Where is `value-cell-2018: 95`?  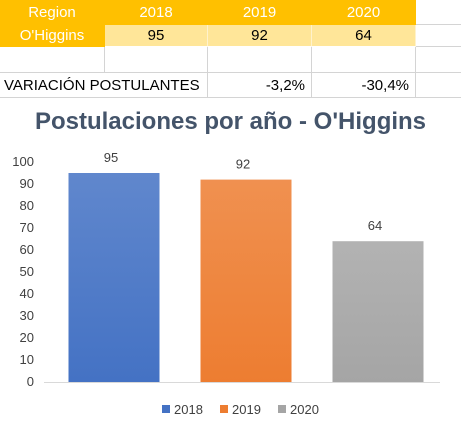
value-cell-2018: 95 is located at coordinates (156, 36).